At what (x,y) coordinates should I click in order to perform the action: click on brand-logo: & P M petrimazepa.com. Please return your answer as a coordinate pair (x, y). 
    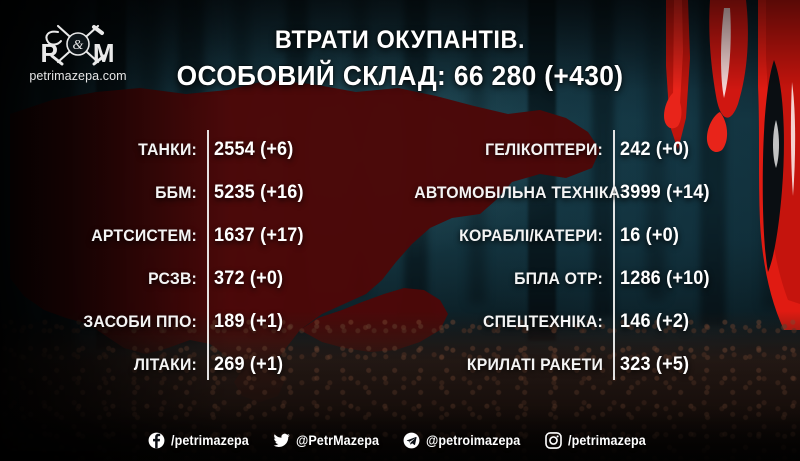
    Looking at the image, I should click on (78, 56).